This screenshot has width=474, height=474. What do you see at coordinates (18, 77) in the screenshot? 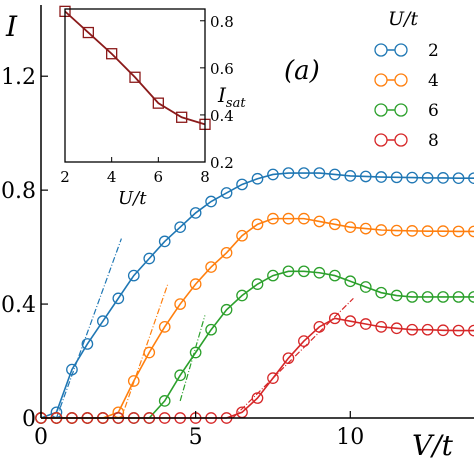
I see `main-y-tick-label: 1.2` at bounding box center [18, 77].